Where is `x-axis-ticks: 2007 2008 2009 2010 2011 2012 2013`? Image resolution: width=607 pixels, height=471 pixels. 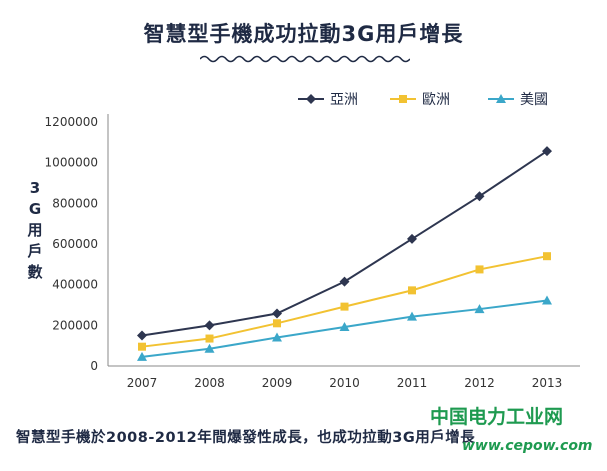 x-axis-ticks: 2007 2008 2009 2010 2011 2012 2013 is located at coordinates (345, 383).